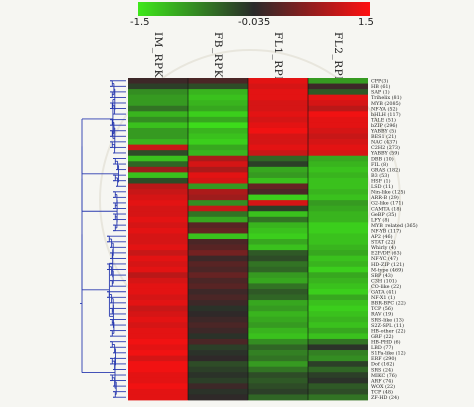  Describe the element at coordinates (384, 142) in the screenshot. I see `row-label: NAC (437)` at that location.